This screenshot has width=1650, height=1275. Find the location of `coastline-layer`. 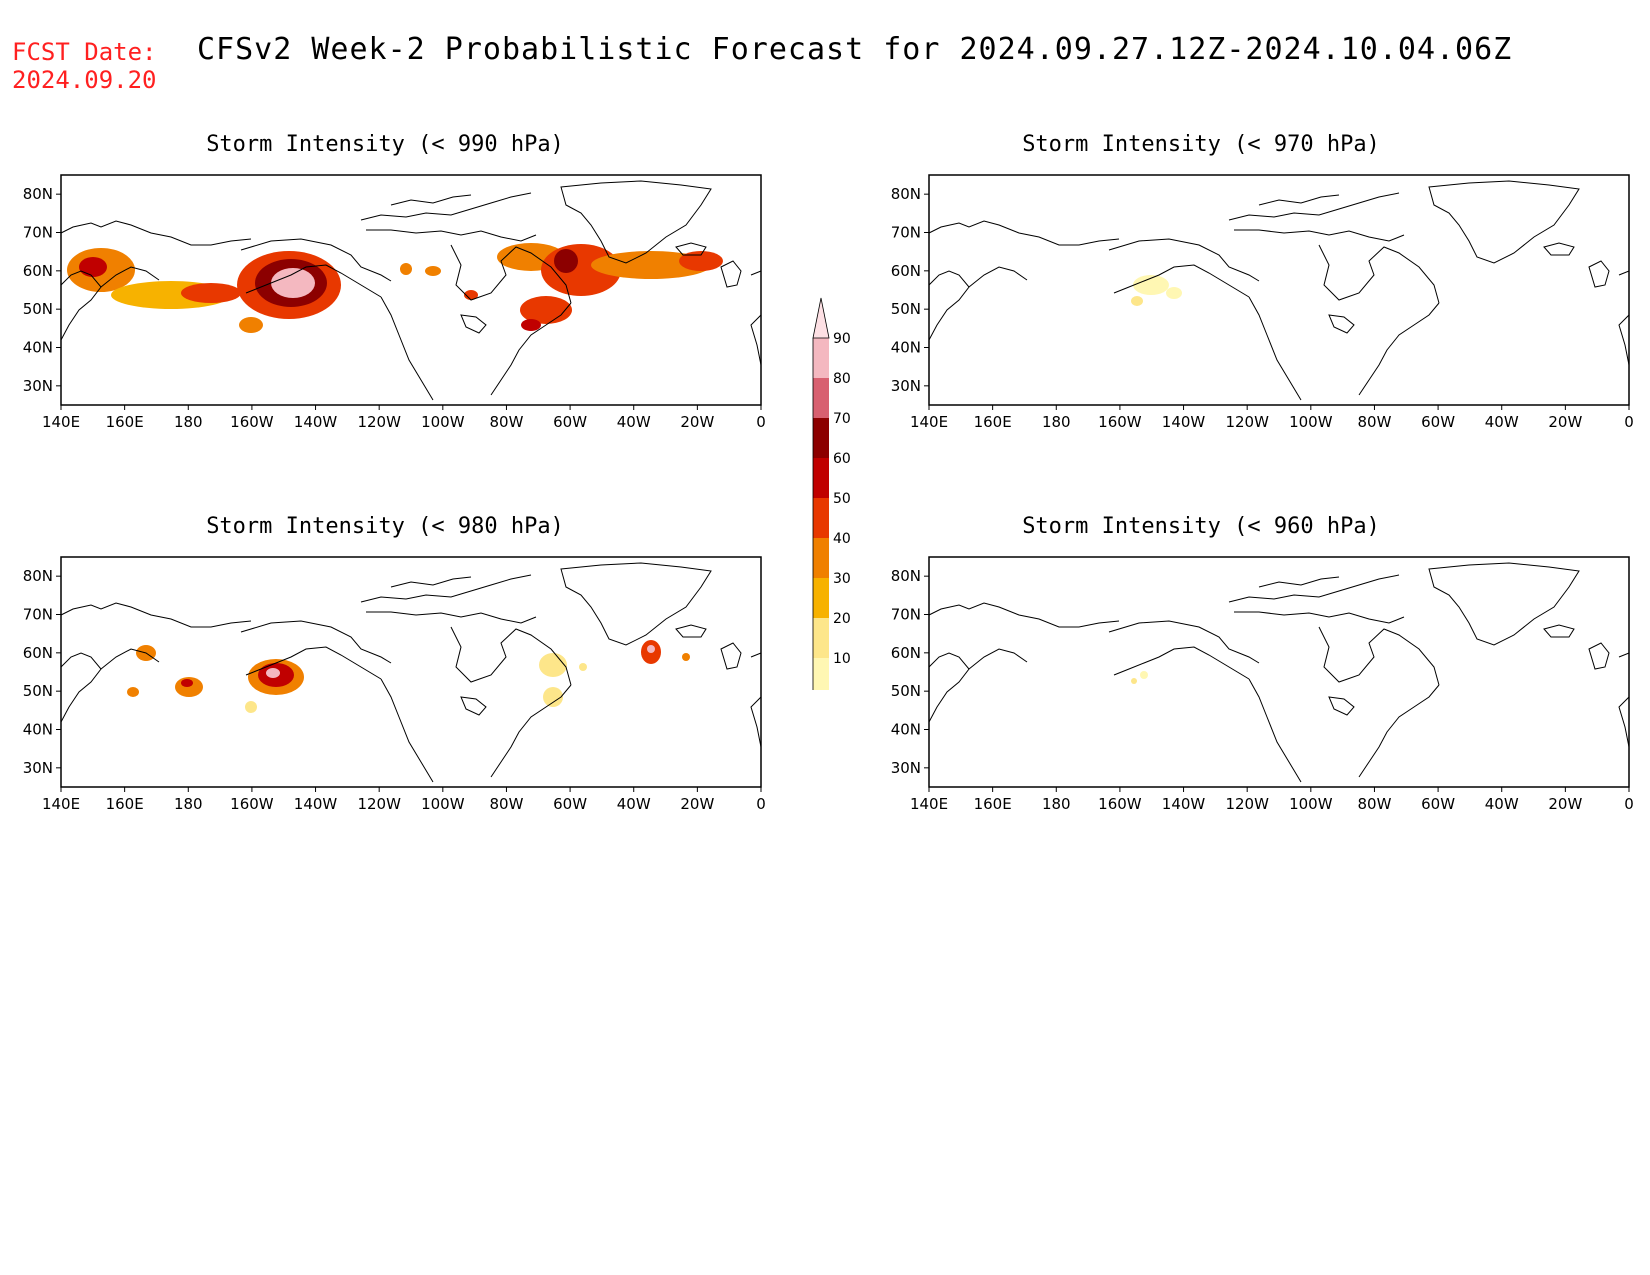

coastline-layer is located at coordinates (1279, 290).